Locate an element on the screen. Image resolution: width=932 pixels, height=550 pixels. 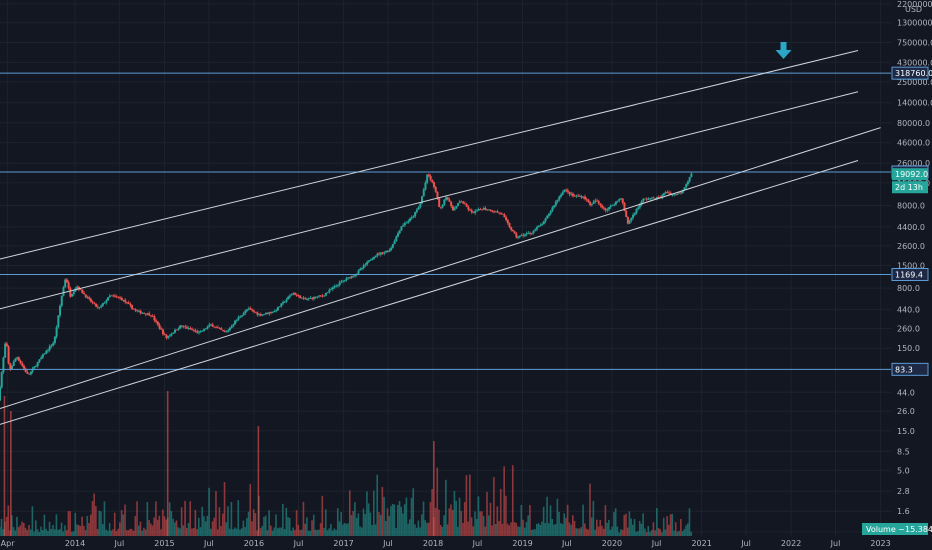
x-tick-label: 2016 is located at coordinates (254, 543).